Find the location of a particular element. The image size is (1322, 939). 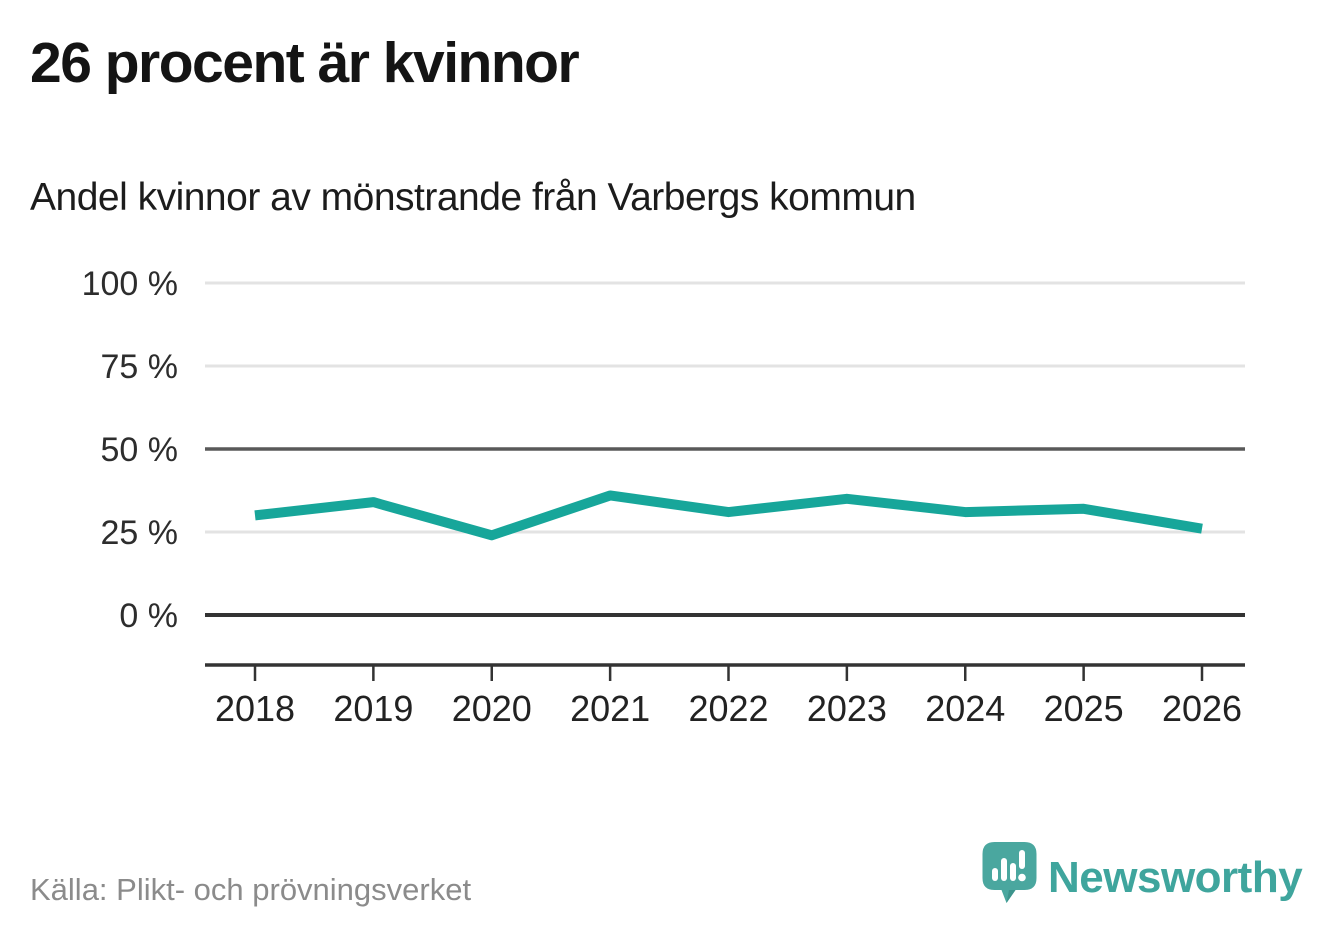

chart-title: 26 procent är kvinnor is located at coordinates (305, 63).